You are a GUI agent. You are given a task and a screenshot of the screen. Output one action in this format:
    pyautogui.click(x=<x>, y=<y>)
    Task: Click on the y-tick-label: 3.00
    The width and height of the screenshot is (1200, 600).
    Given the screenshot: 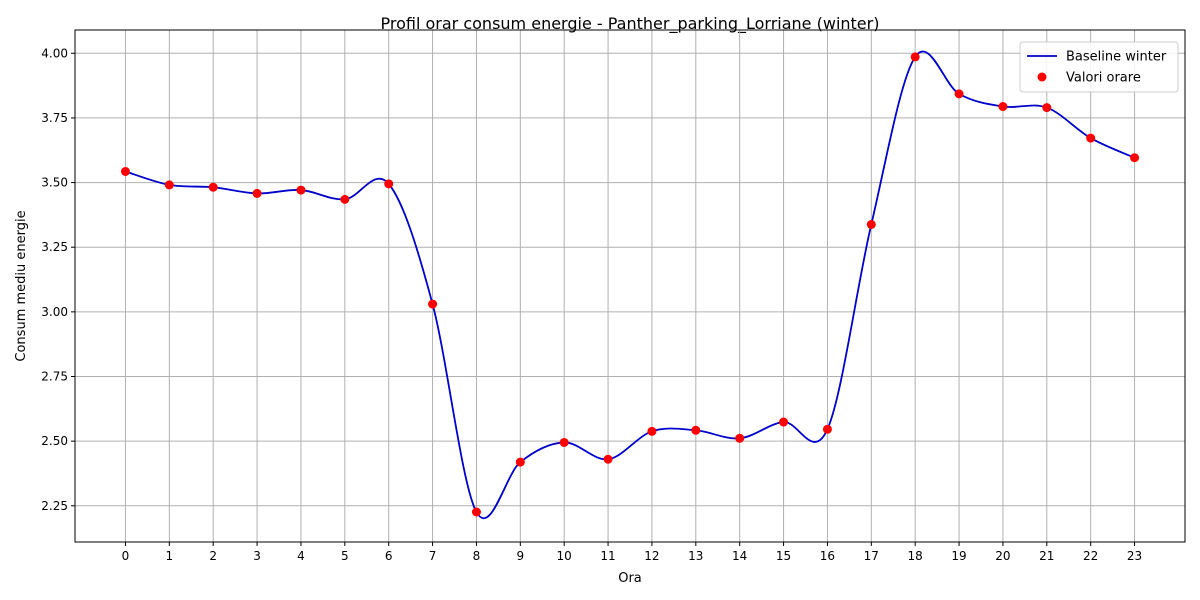 What is the action you would take?
    pyautogui.click(x=54, y=312)
    